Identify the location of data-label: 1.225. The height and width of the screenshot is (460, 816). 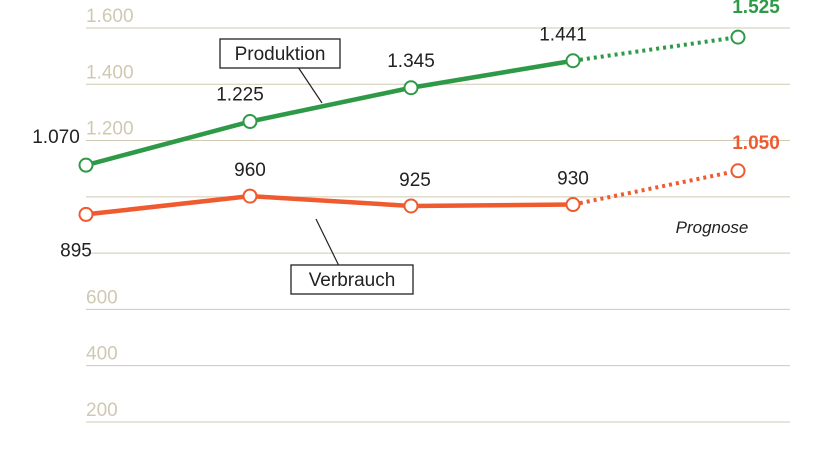
(240, 95).